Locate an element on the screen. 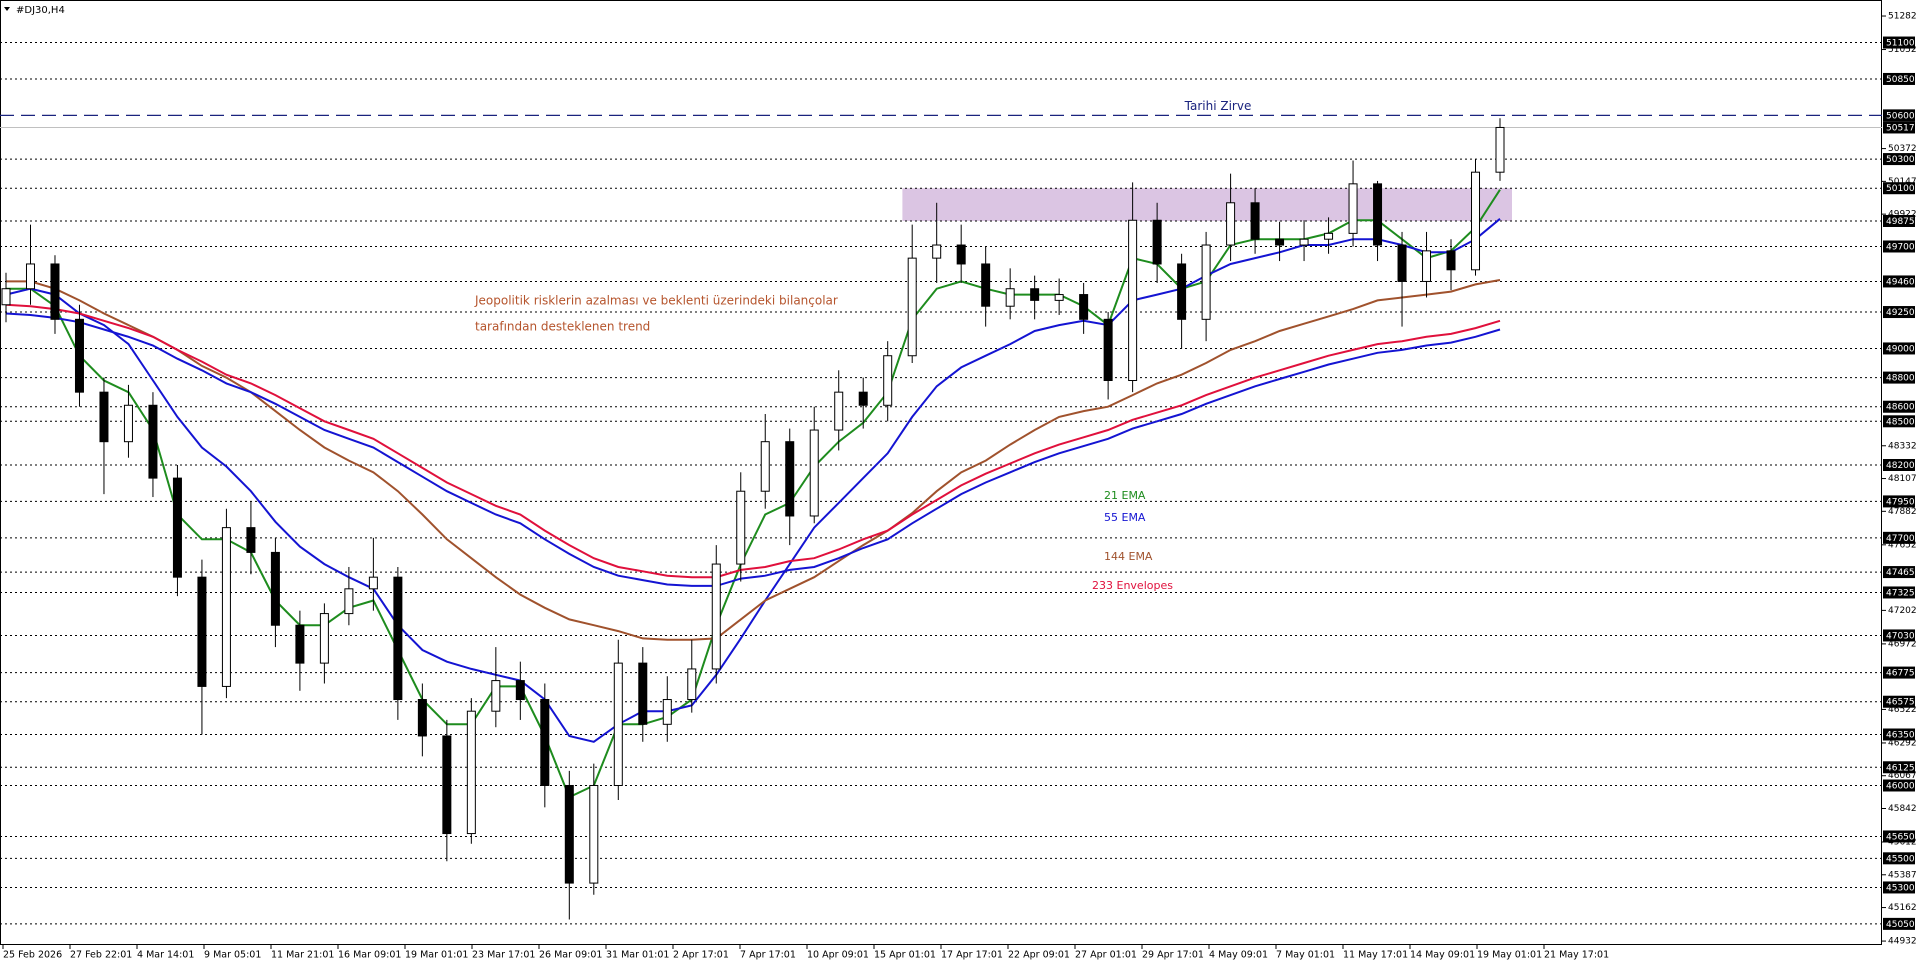 The width and height of the screenshot is (1916, 963). y-tick-label: 45387 is located at coordinates (1902, 875).